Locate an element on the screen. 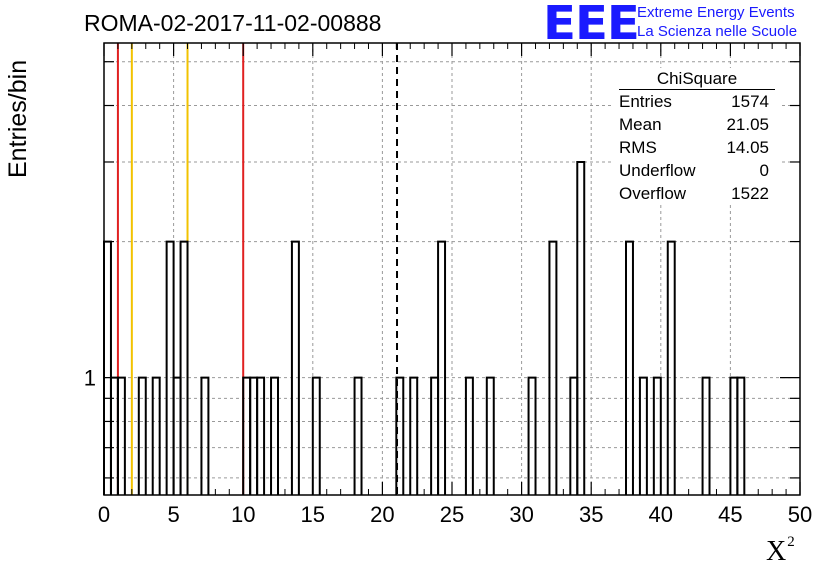 The width and height of the screenshot is (836, 572). stats-row-overflow: Overflow 1522 is located at coordinates (695, 193).